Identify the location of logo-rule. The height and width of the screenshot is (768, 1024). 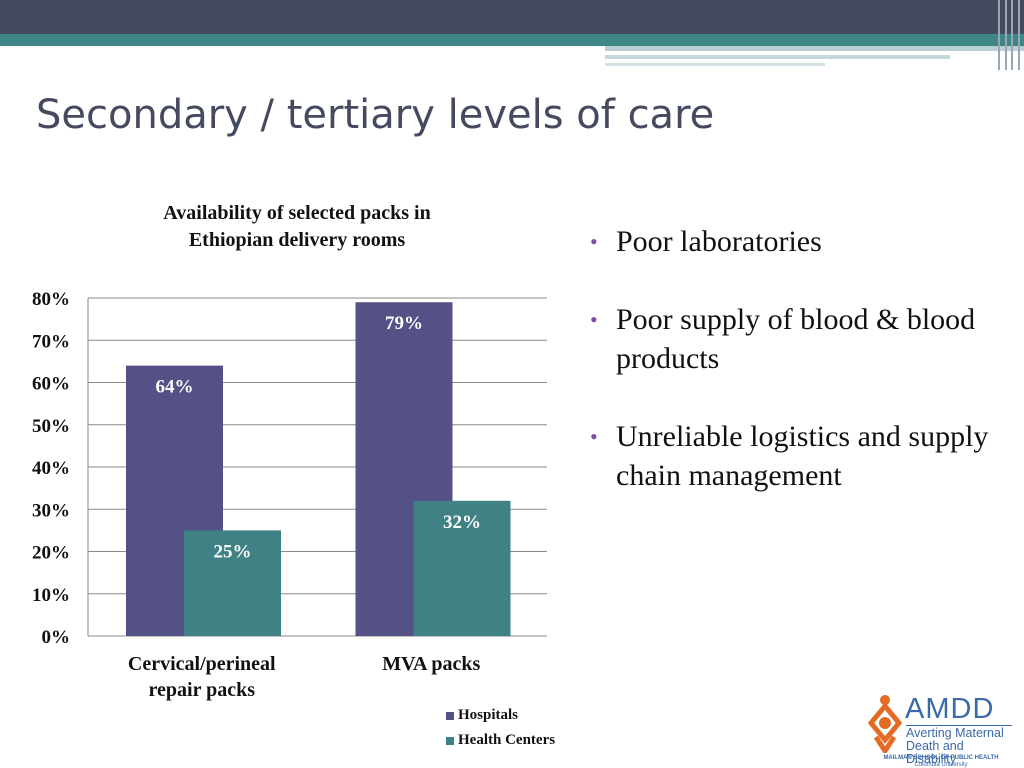
(959, 725).